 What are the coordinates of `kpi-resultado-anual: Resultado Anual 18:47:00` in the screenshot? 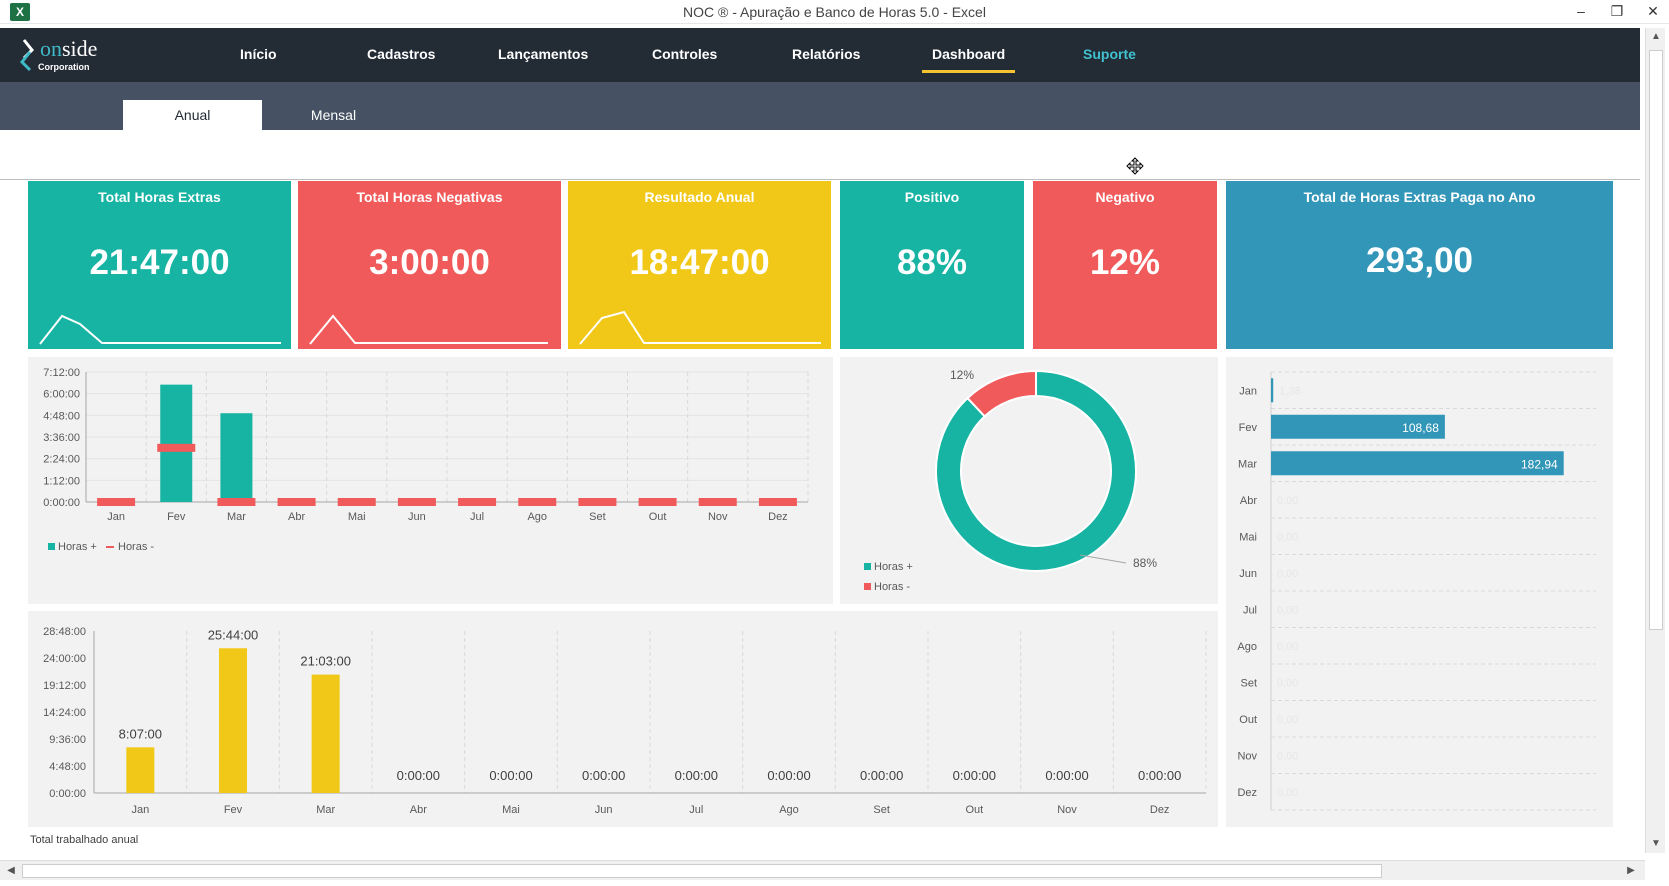 It's located at (699, 265).